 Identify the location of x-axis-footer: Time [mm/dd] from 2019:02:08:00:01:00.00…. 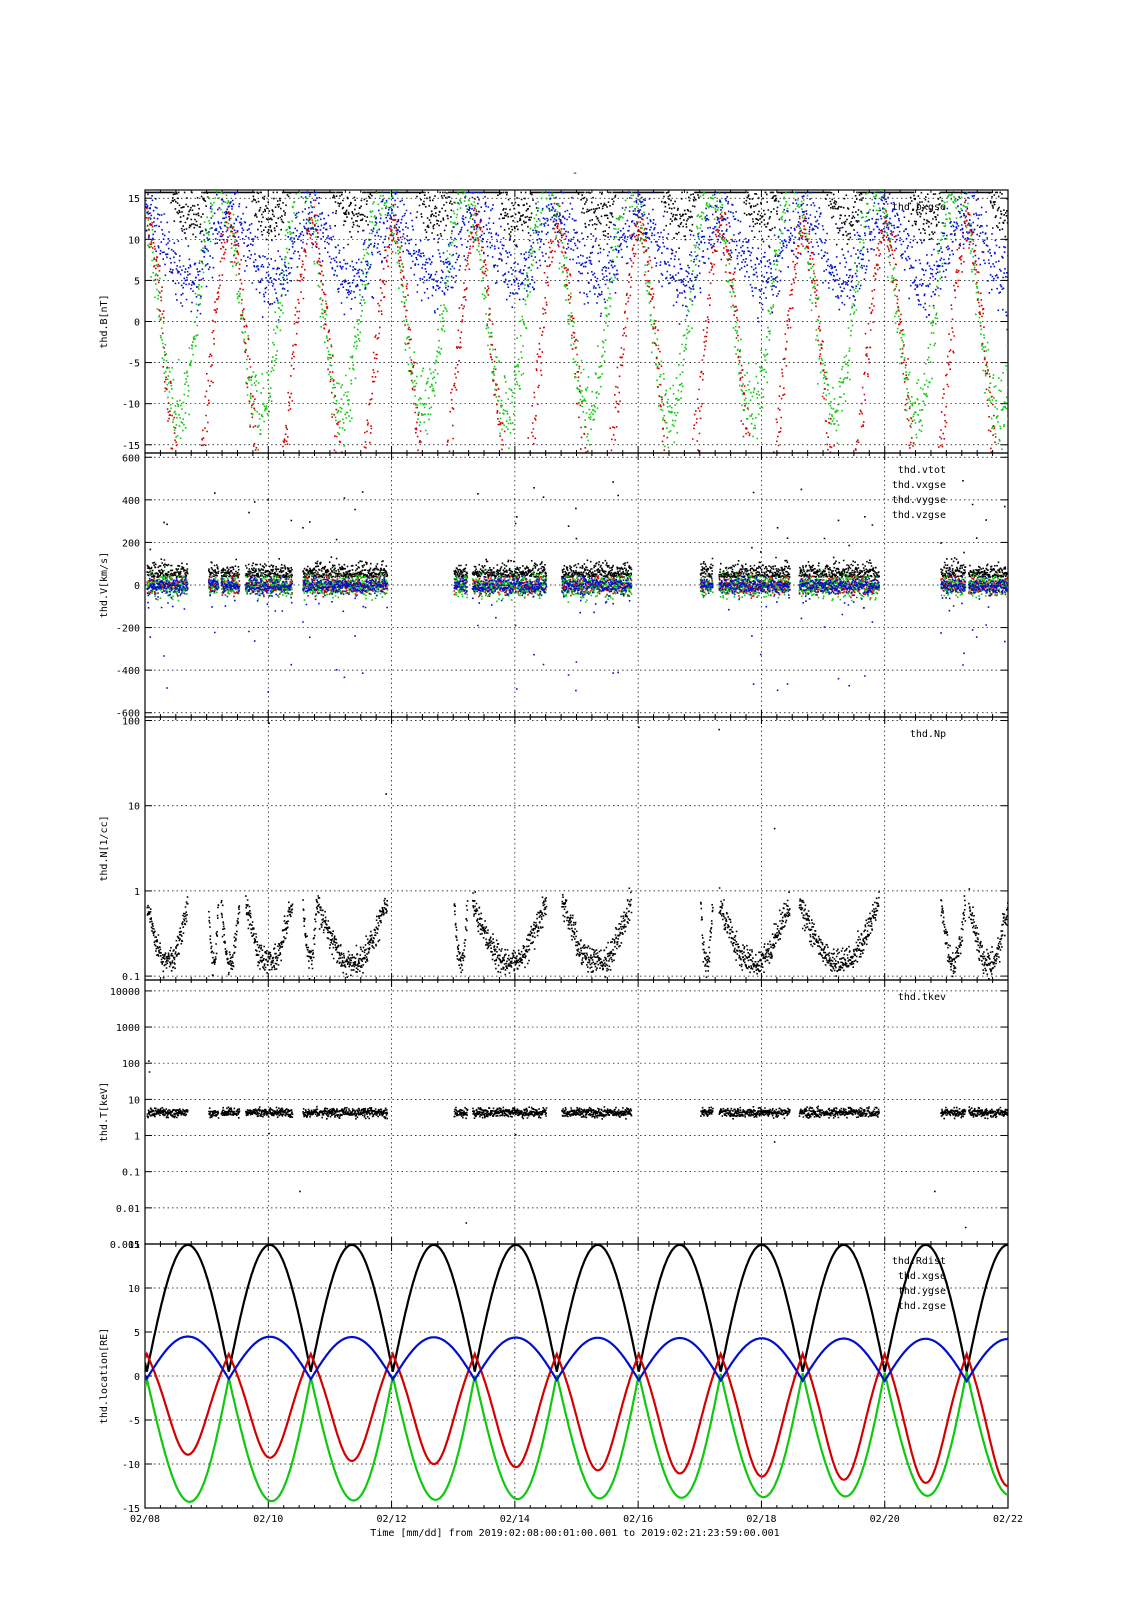
(574, 1533).